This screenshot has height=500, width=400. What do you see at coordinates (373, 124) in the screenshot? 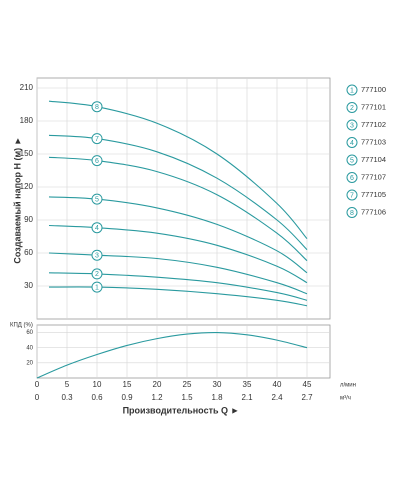
I see `legend-label: 777102` at bounding box center [373, 124].